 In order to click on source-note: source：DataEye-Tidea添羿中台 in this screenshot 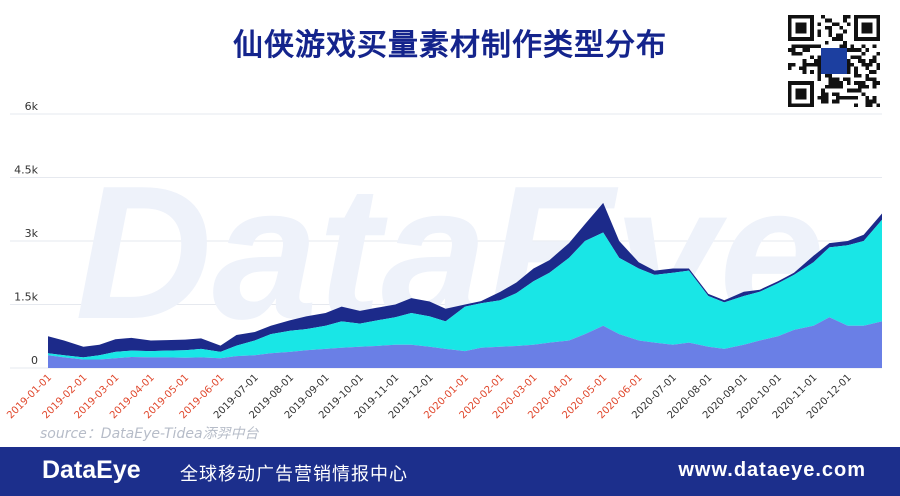, I will do `click(149, 434)`.